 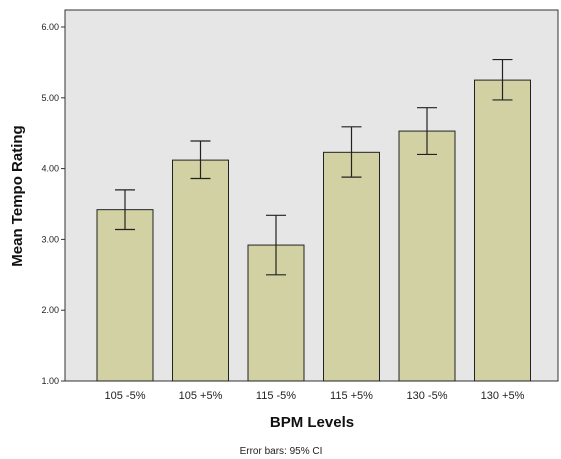 What do you see at coordinates (50, 169) in the screenshot?
I see `y-tick-label: 4.00` at bounding box center [50, 169].